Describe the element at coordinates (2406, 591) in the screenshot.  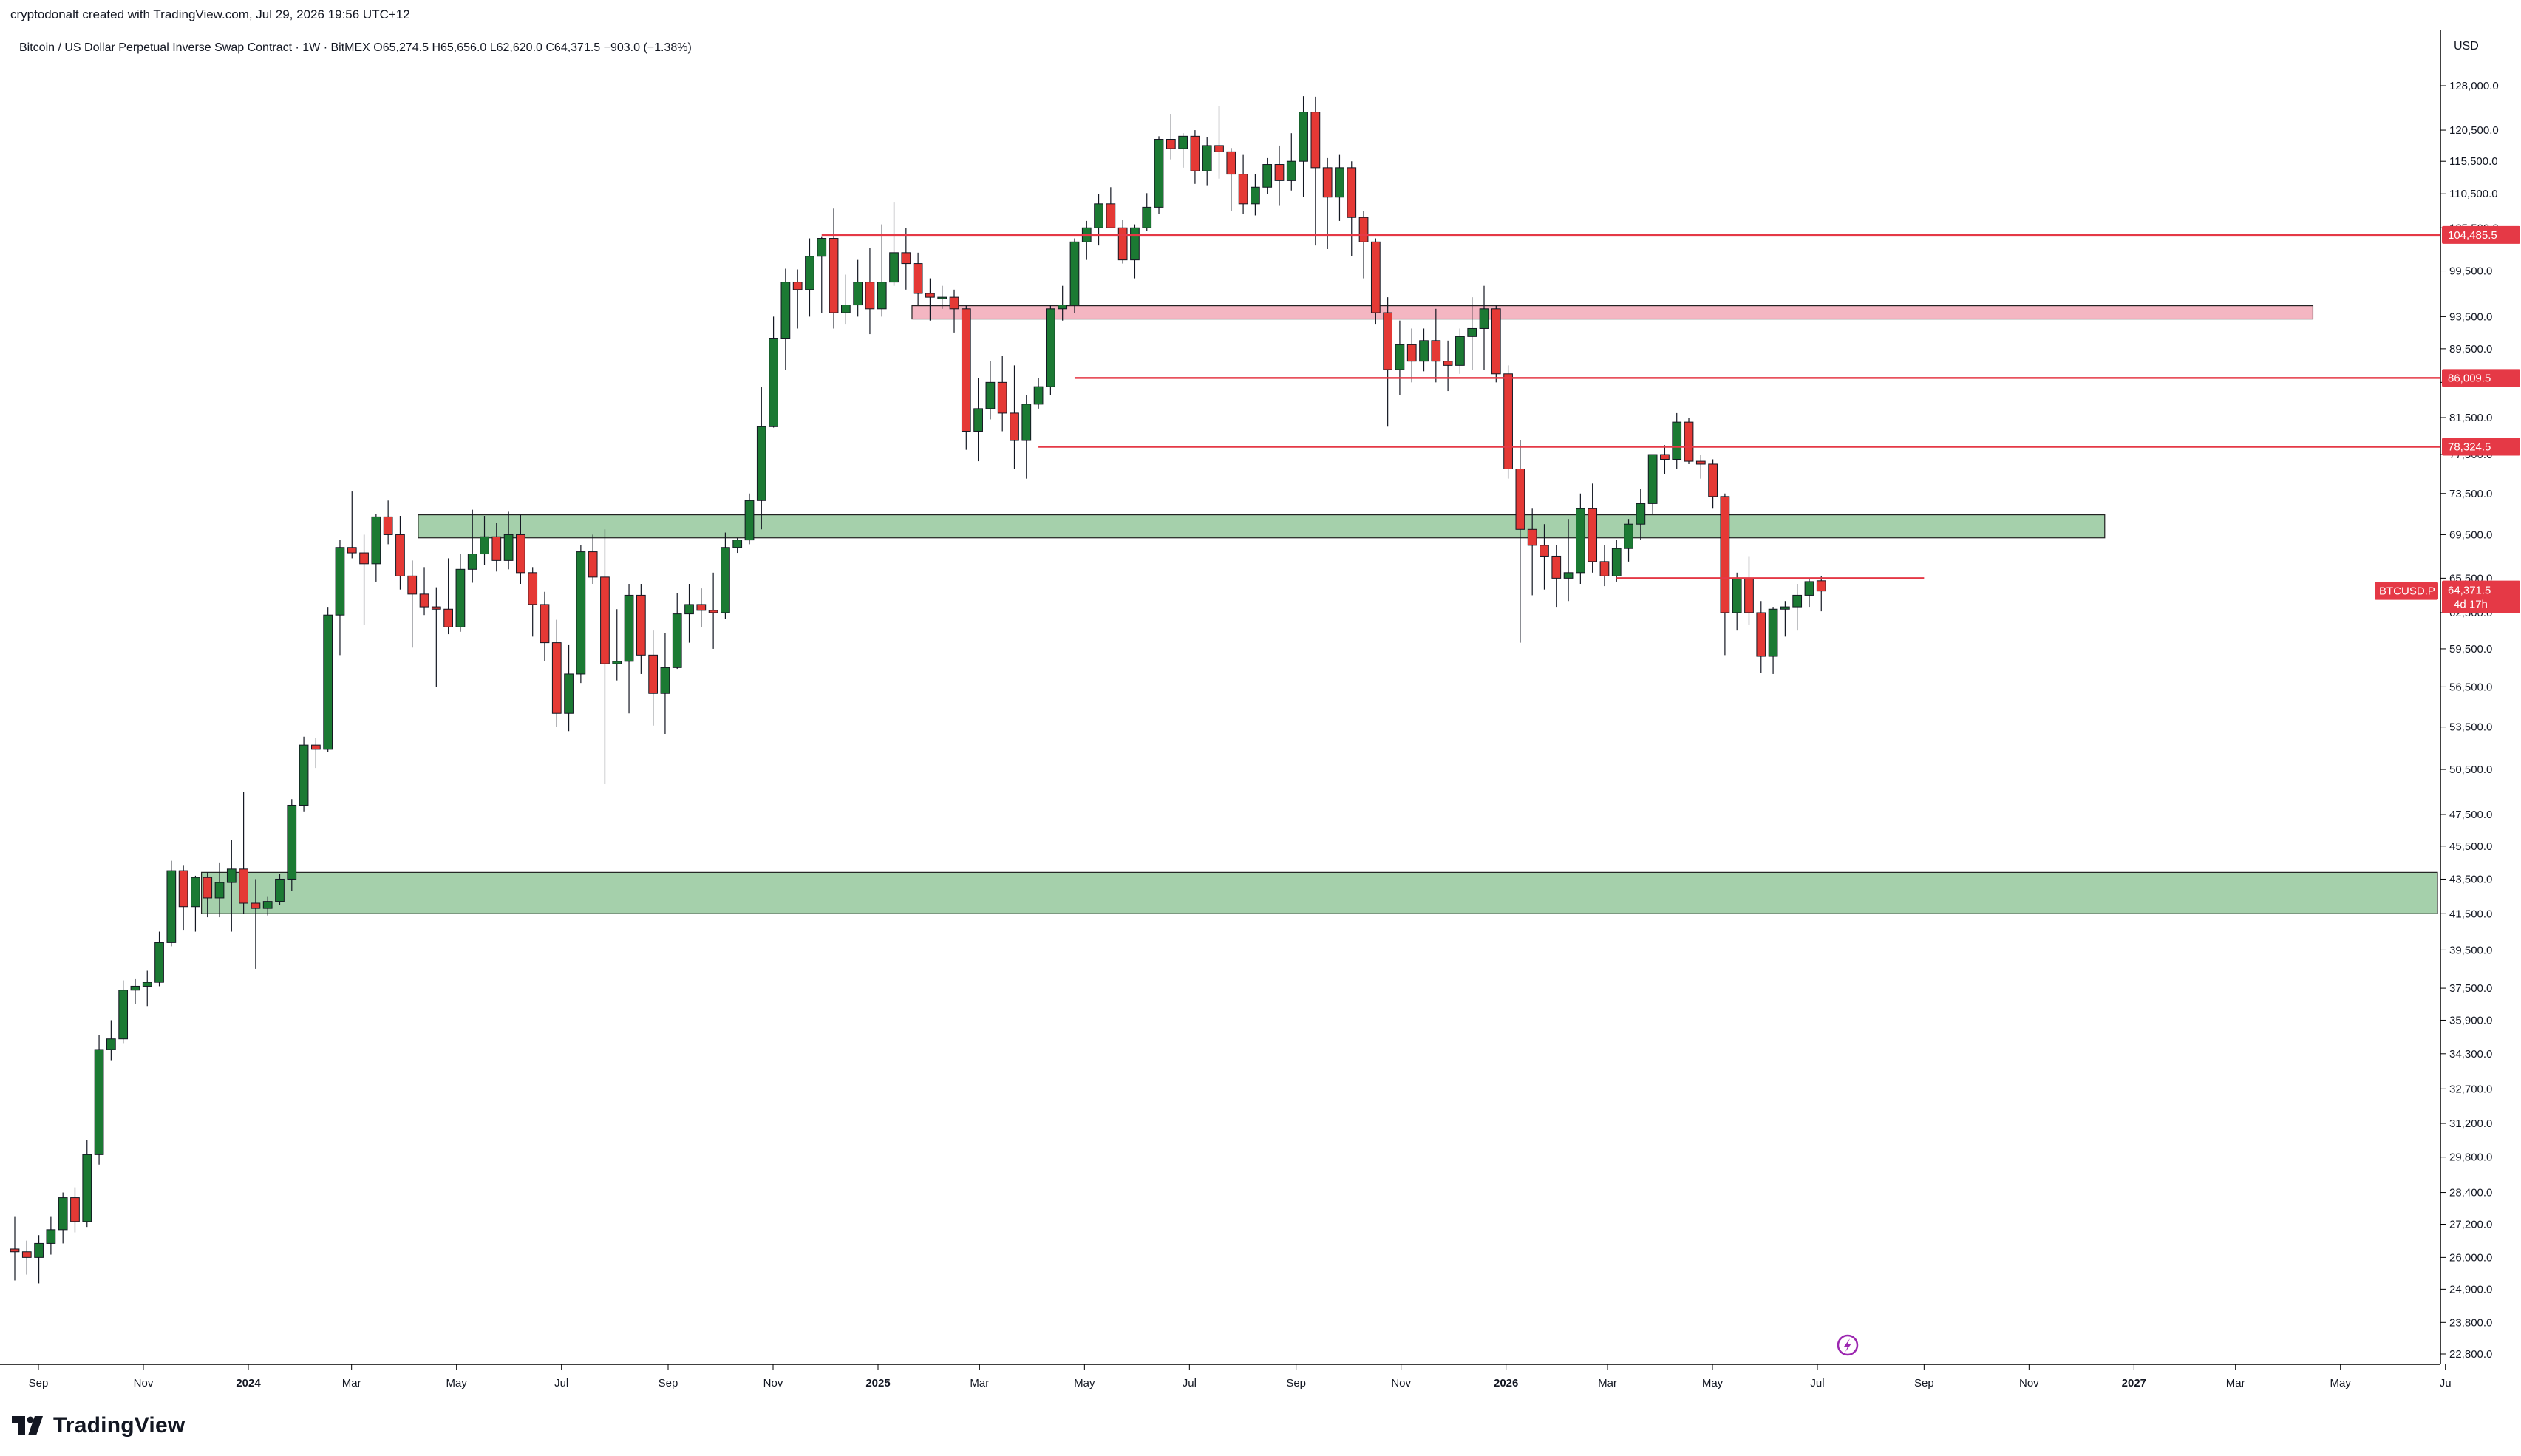
I see `symbol-tag-badge` at that location.